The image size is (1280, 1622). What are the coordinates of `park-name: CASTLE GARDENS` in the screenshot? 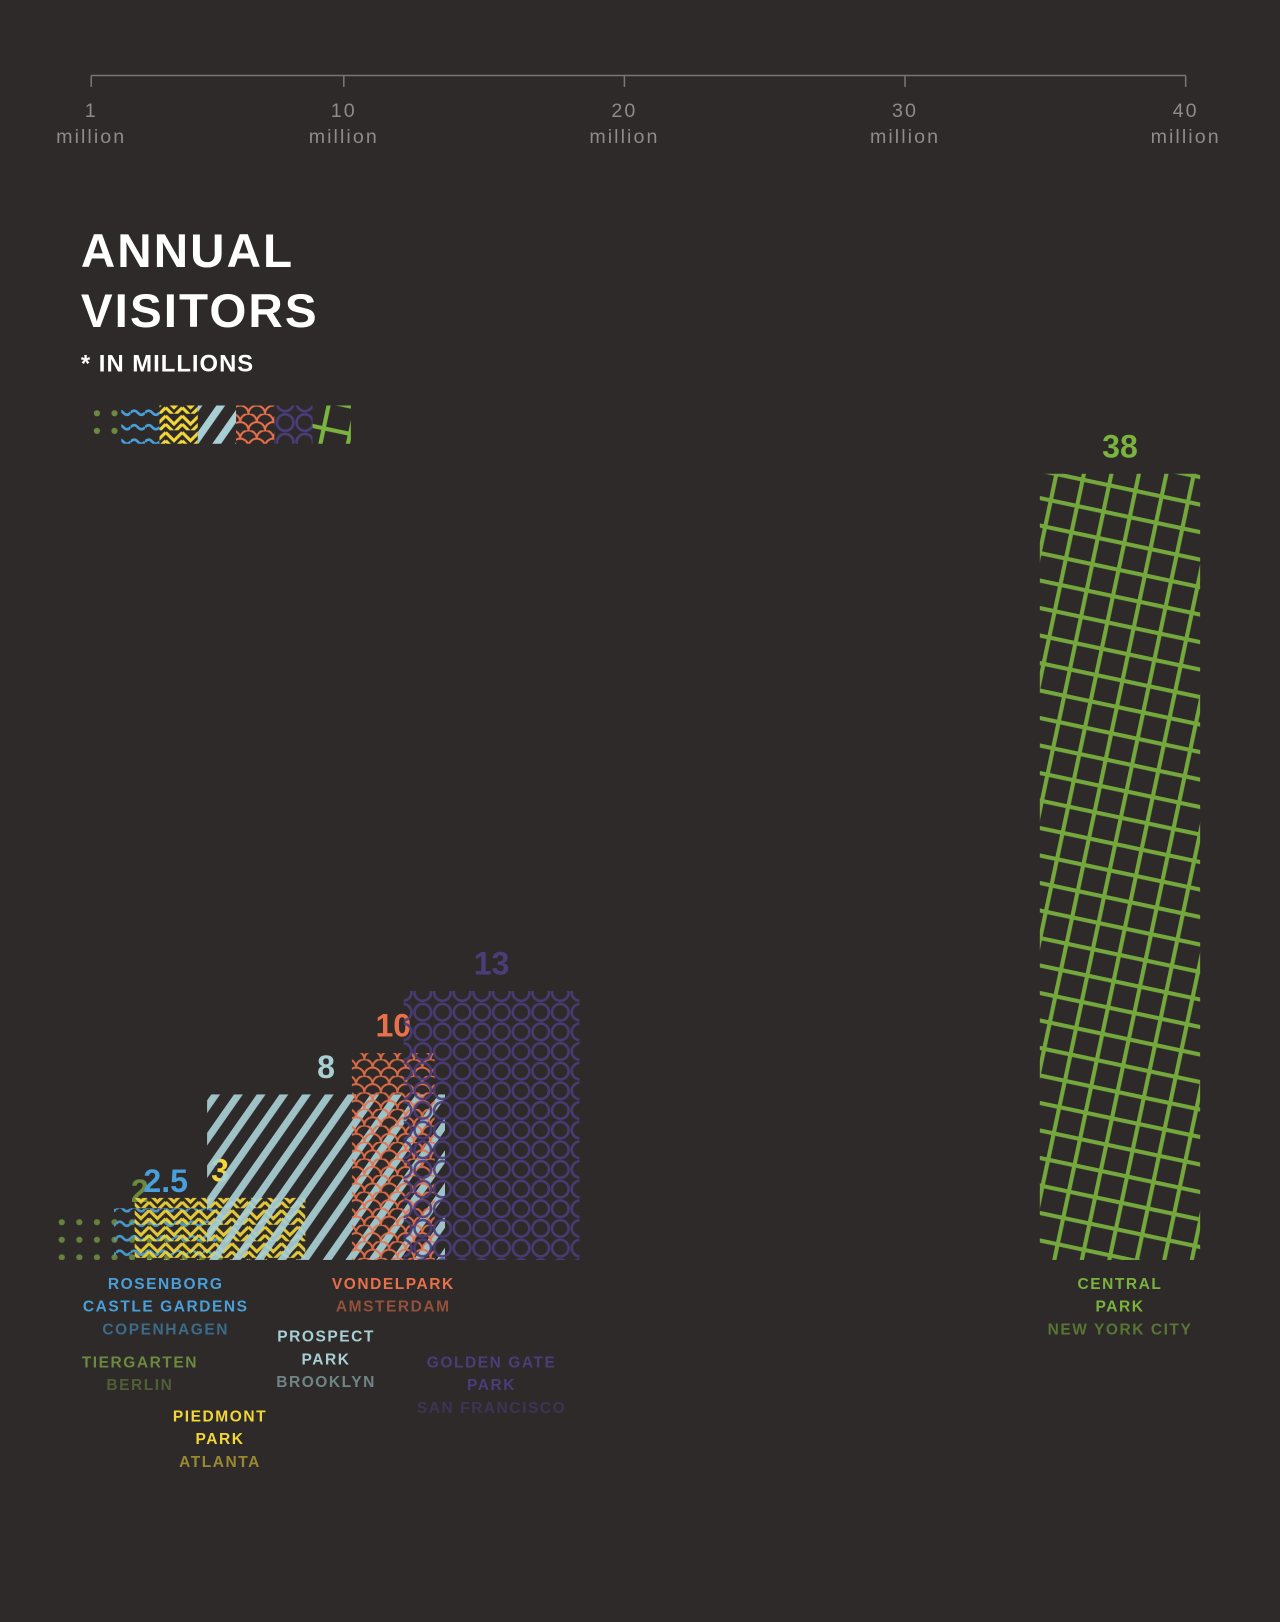 It's located at (166, 1307).